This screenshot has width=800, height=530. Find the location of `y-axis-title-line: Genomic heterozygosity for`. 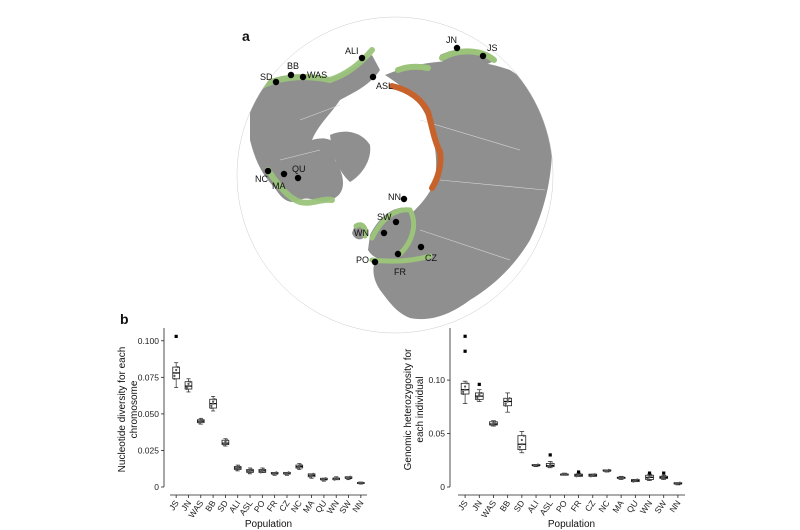

y-axis-title-line: Genomic heterozygosity for is located at coordinates (408, 409).